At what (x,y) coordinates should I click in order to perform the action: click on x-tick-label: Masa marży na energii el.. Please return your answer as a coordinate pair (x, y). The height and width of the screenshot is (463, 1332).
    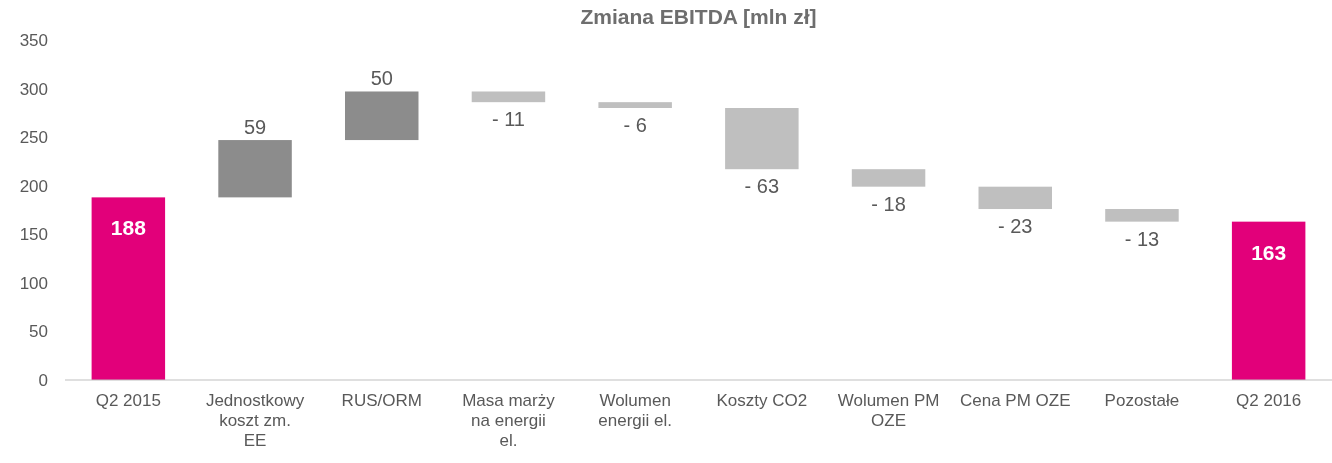
    Looking at the image, I should click on (509, 420).